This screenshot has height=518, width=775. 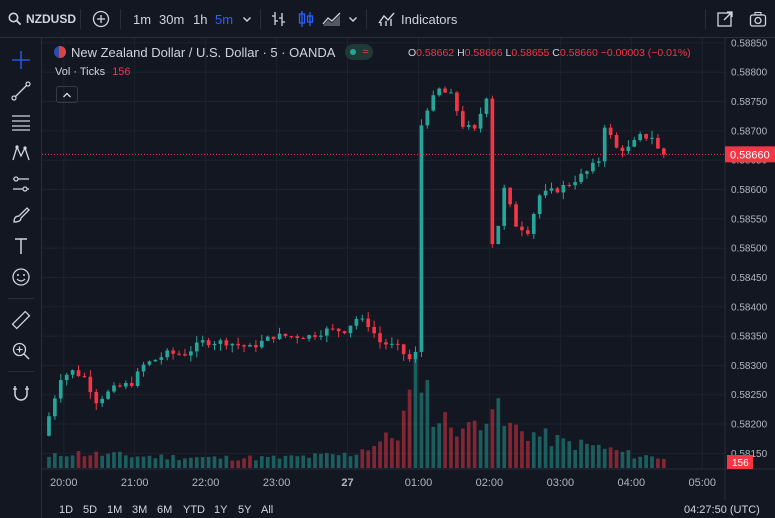 I want to click on fullscreen-button, so click(x=725, y=19).